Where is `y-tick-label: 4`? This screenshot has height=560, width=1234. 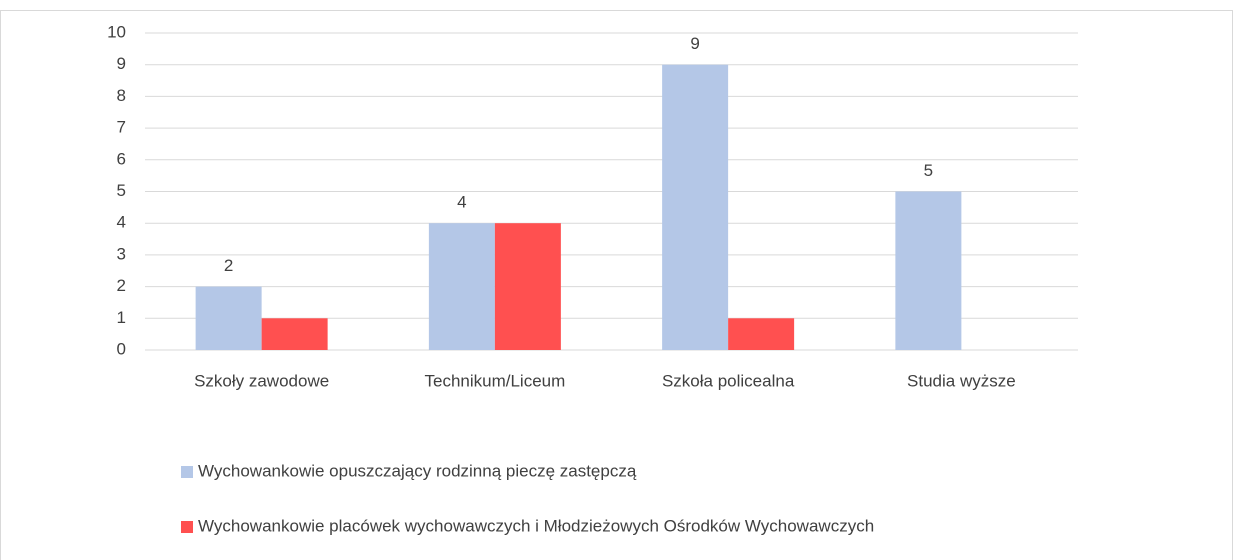
y-tick-label: 4 is located at coordinates (121, 222).